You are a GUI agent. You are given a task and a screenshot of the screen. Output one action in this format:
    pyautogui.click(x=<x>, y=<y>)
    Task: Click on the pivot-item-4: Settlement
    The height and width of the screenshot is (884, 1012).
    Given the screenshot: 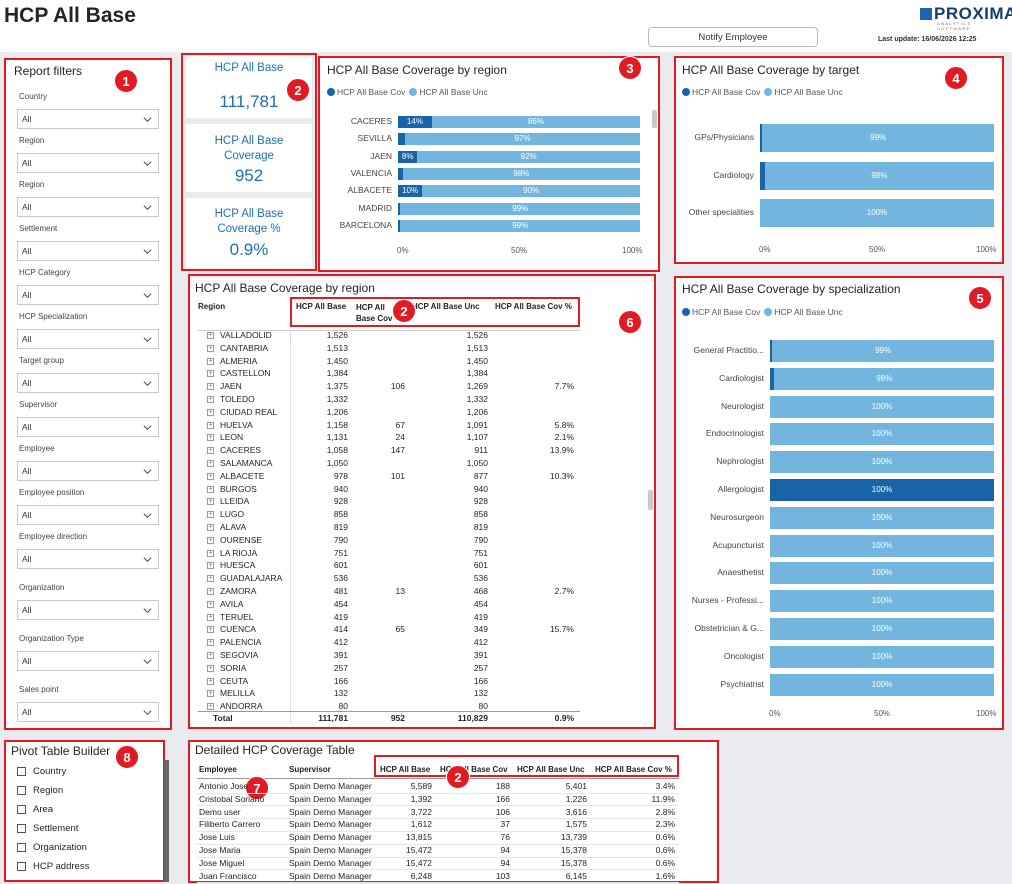 What is the action you would take?
    pyautogui.click(x=47, y=828)
    